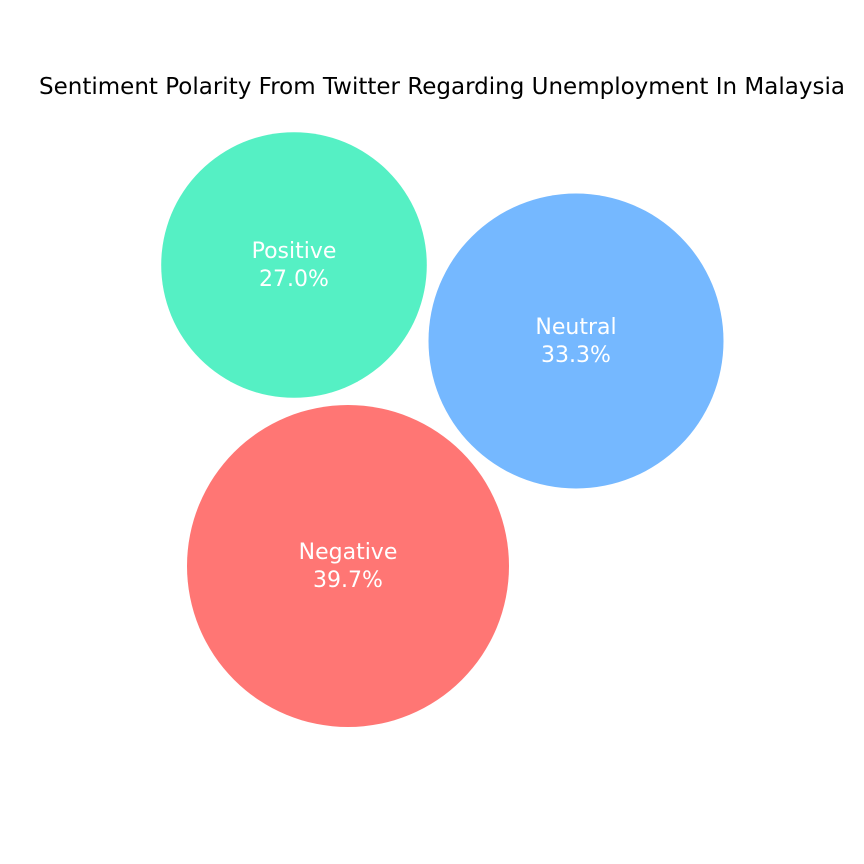 The height and width of the screenshot is (864, 864). What do you see at coordinates (294, 265) in the screenshot?
I see `bubble-positive` at bounding box center [294, 265].